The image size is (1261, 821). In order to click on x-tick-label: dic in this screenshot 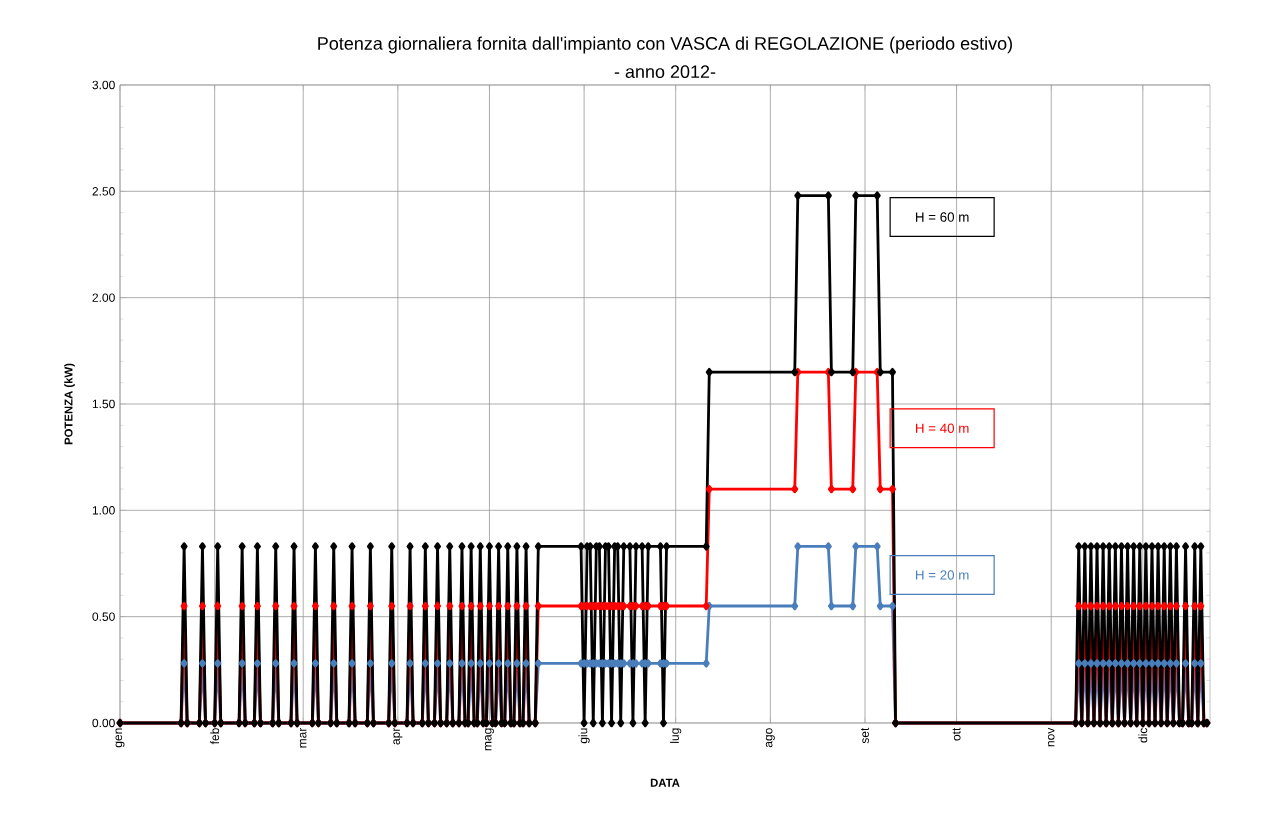, I will do `click(1143, 735)`.